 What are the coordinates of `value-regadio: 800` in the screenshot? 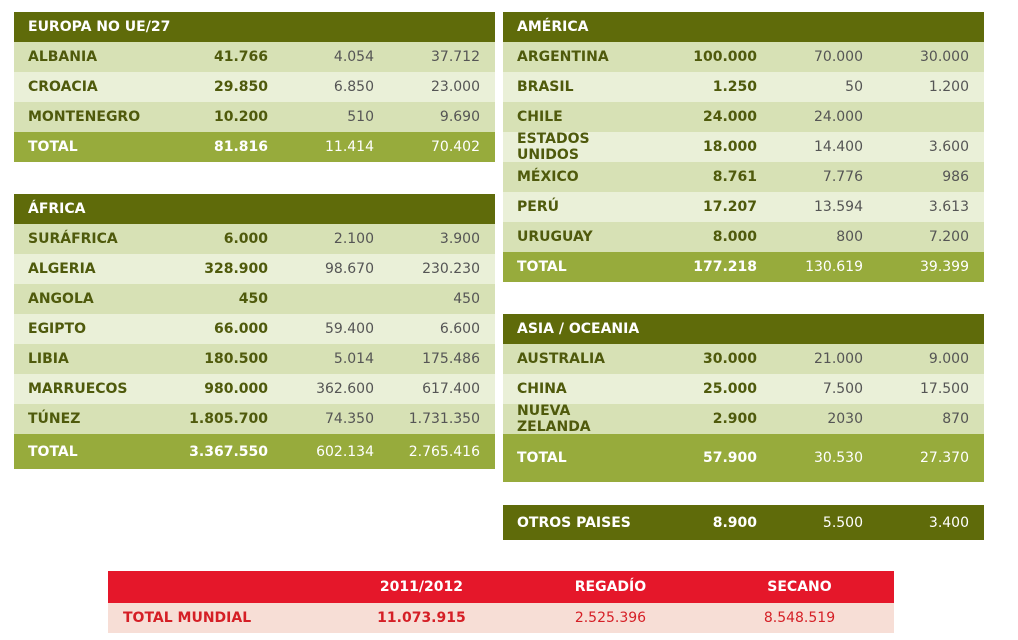 It's located at (849, 237).